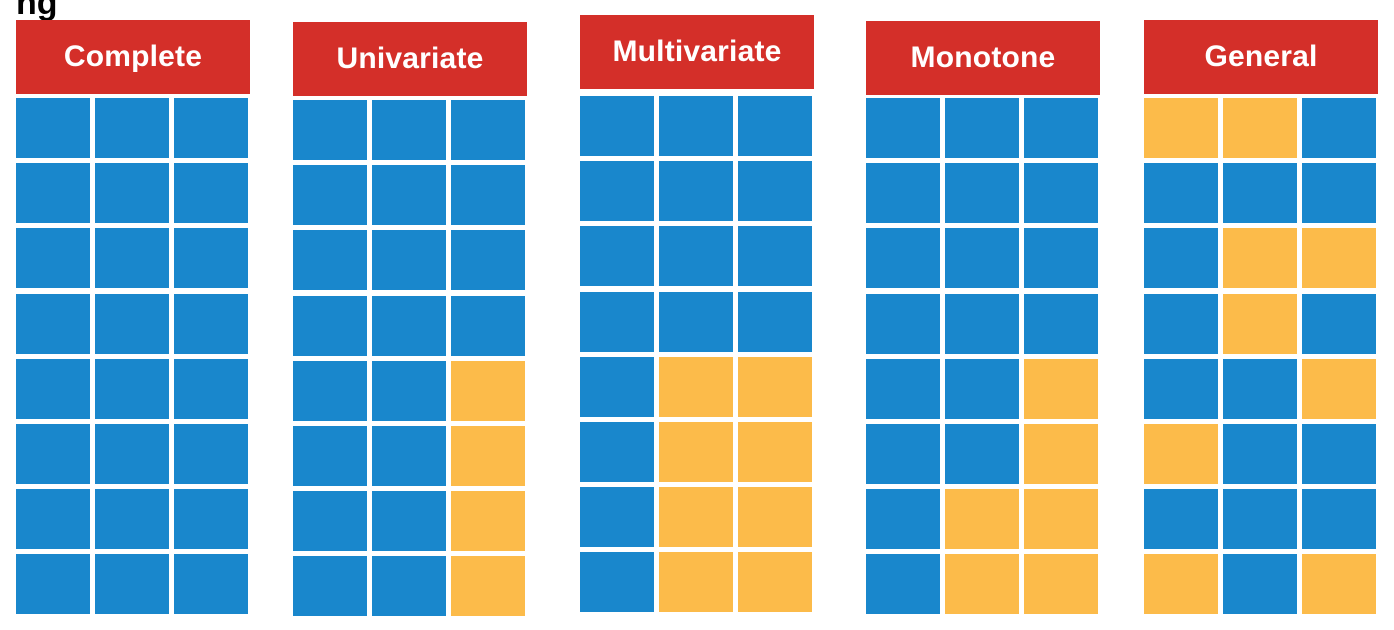  What do you see at coordinates (37, 11) in the screenshot?
I see `cut-off-heading-text: ng` at bounding box center [37, 11].